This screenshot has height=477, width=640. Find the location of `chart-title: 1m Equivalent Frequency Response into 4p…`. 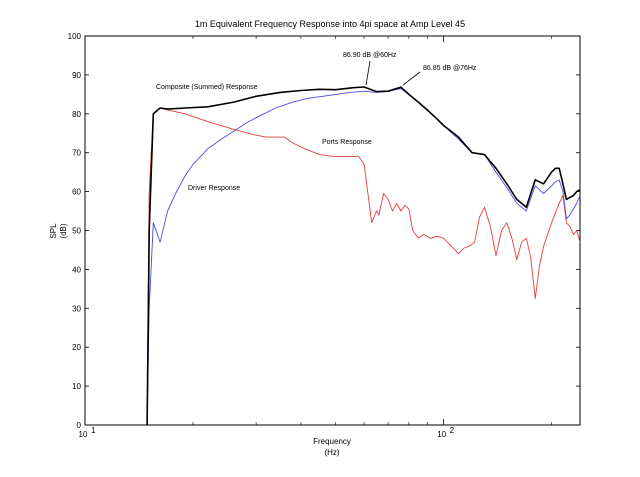

chart-title: 1m Equivalent Frequency Response into 4p… is located at coordinates (330, 24).